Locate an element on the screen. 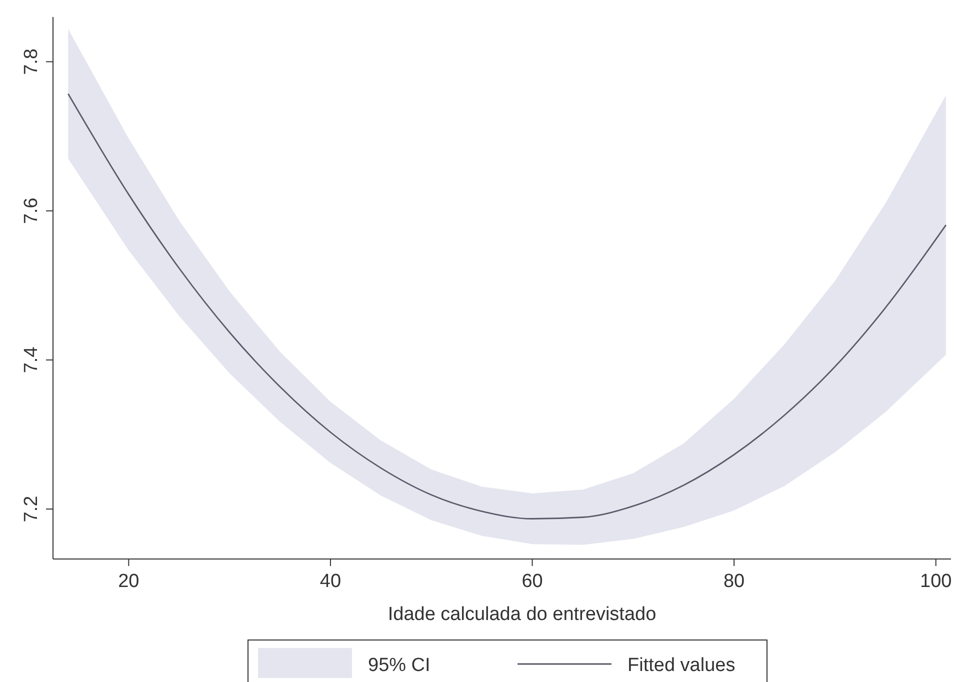  x-tick-label: 100 is located at coordinates (936, 581).